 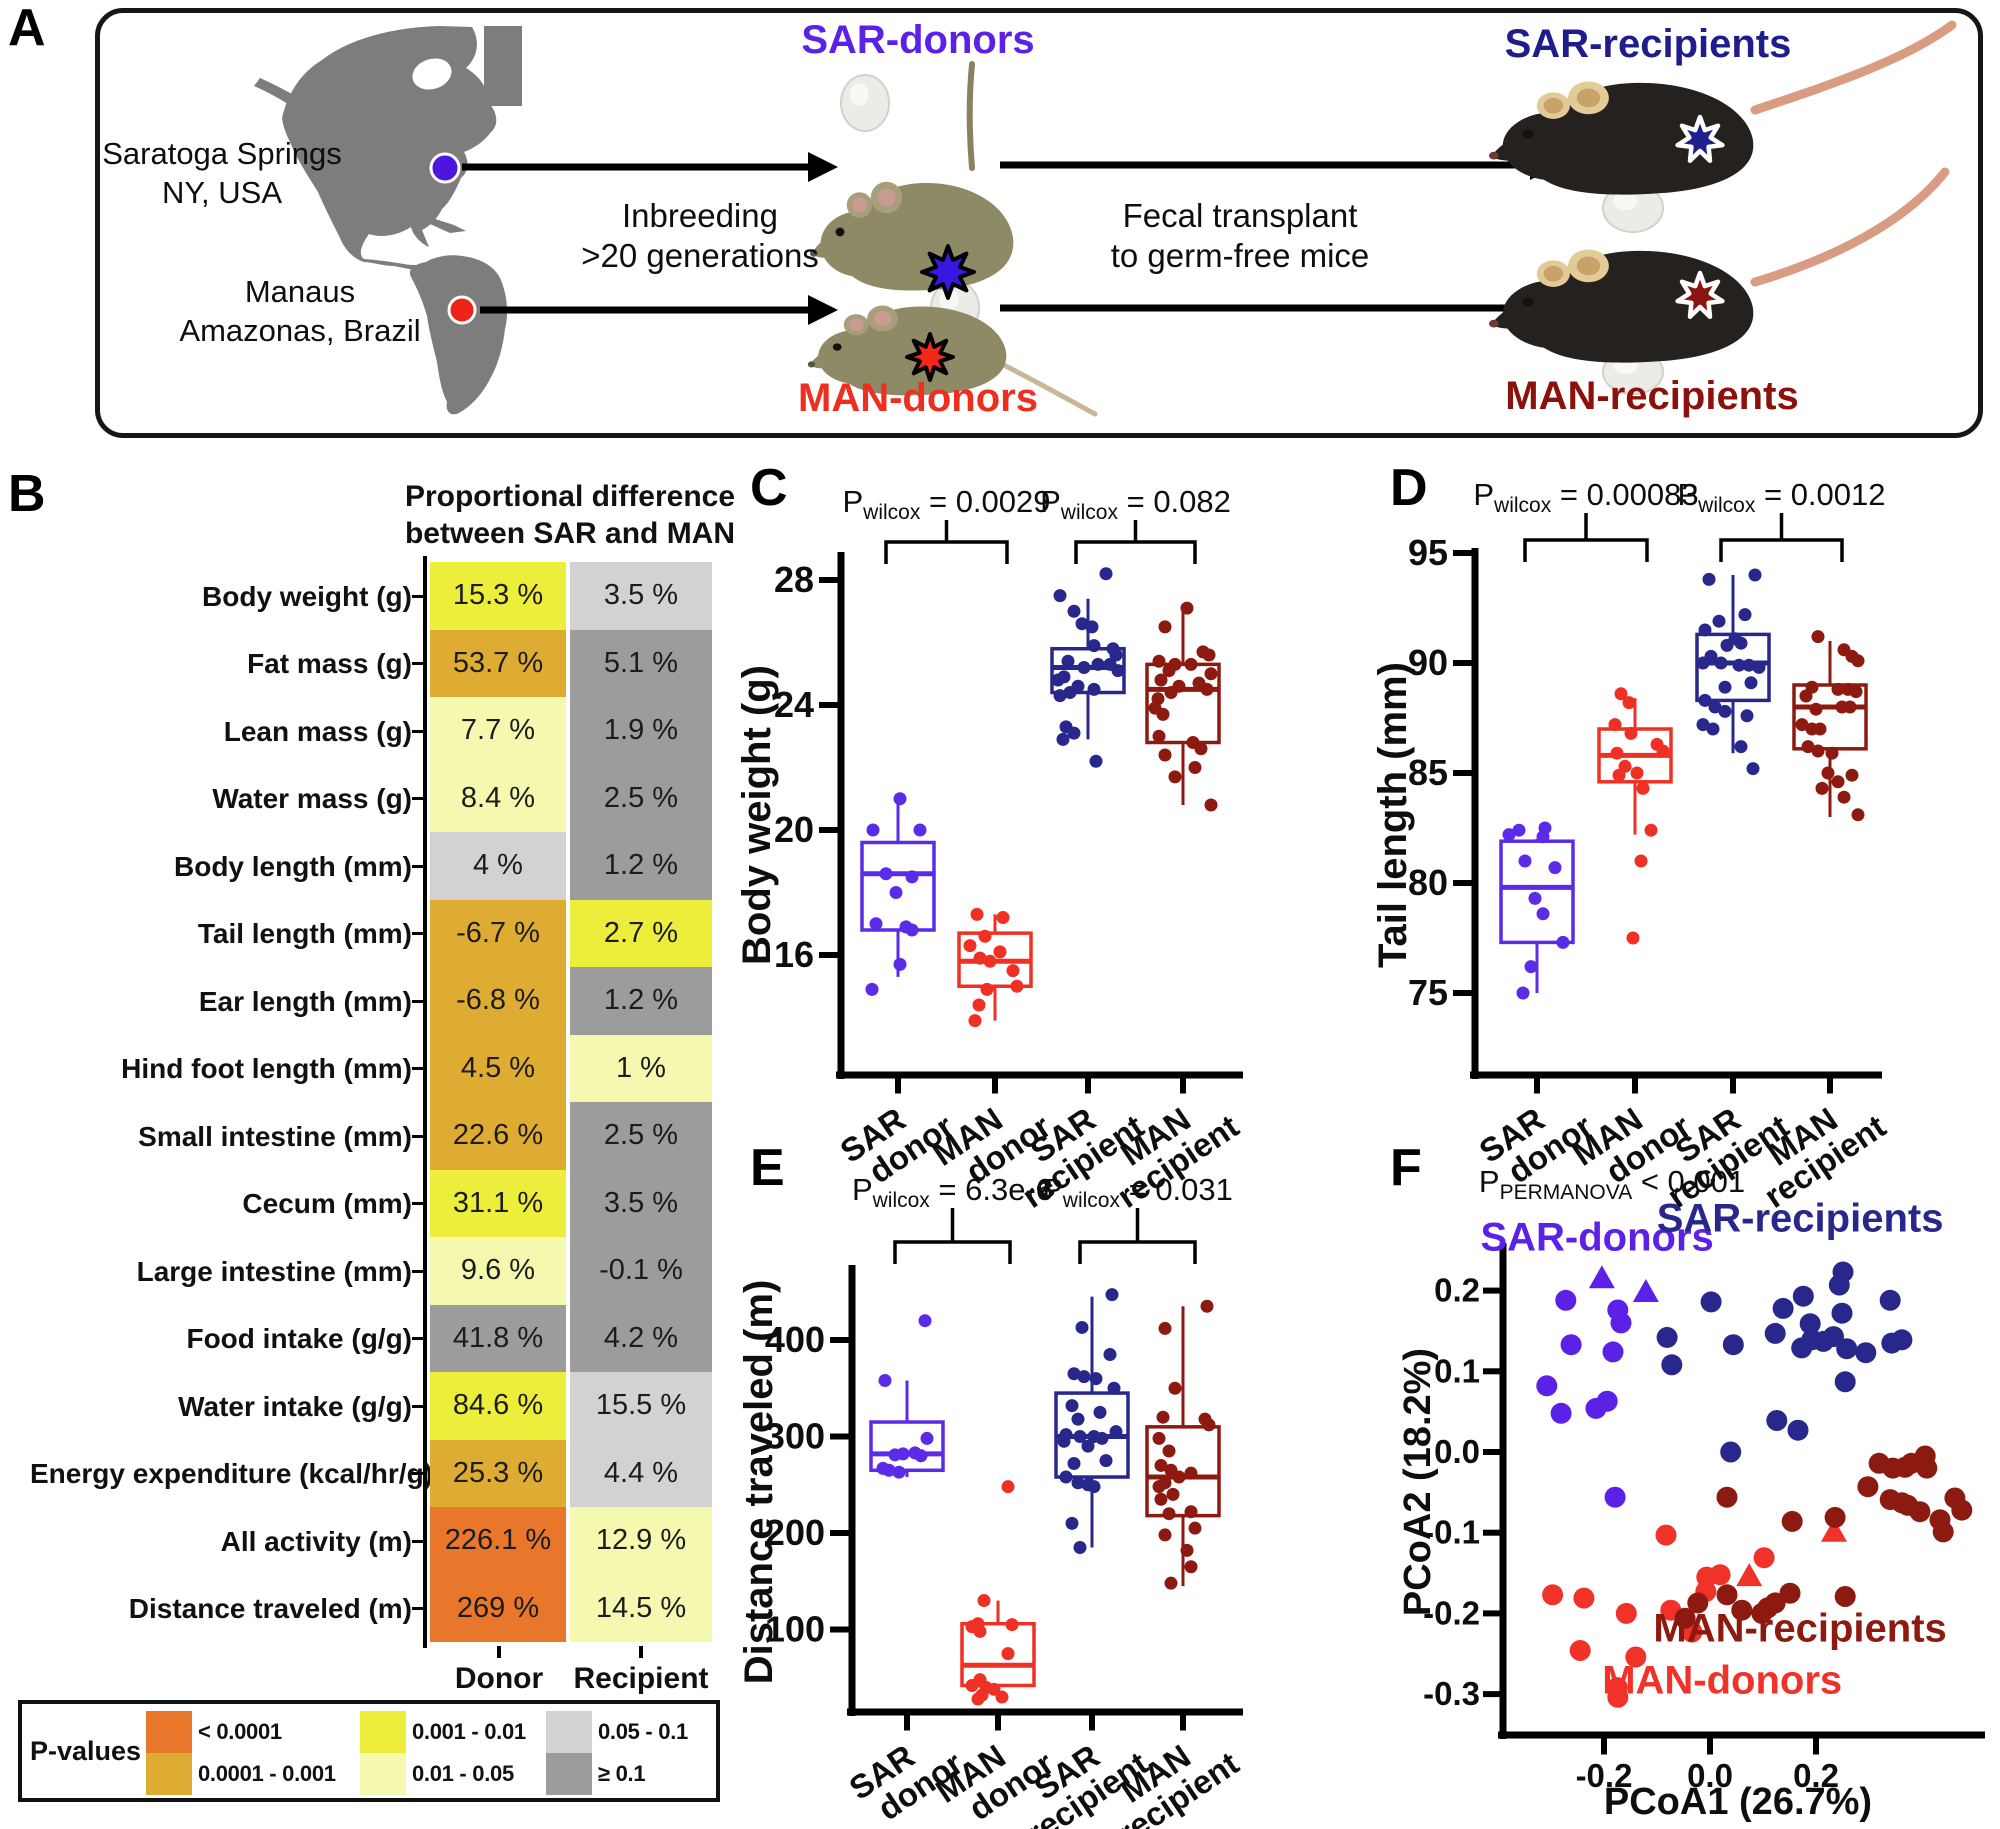 What do you see at coordinates (1135, 504) in the screenshot?
I see `svg-text: Pwilcox = 0.082` at bounding box center [1135, 504].